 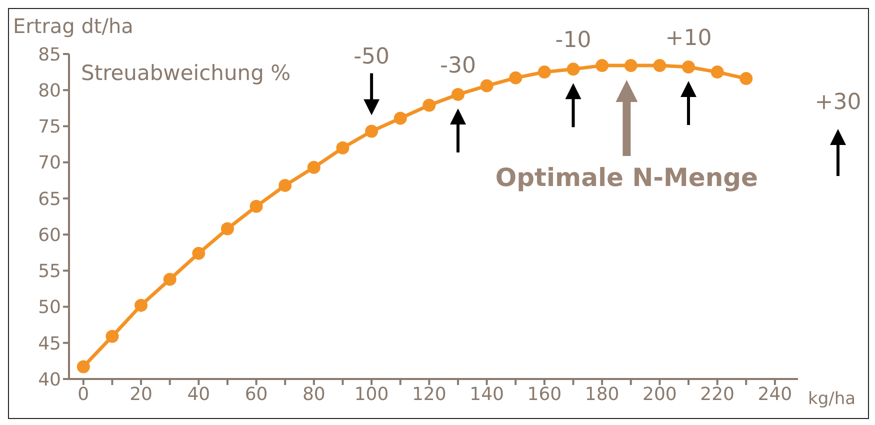 What do you see at coordinates (141, 394) in the screenshot?
I see `x-tick-label: 20` at bounding box center [141, 394].